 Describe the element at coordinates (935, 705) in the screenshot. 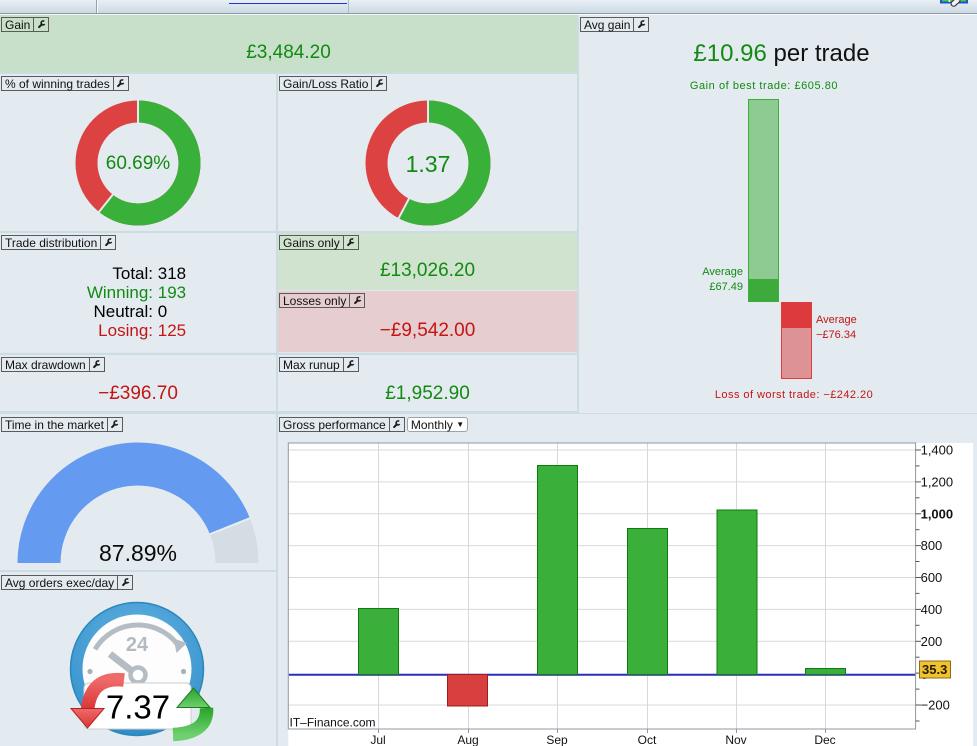

I see `svg-text: −200` at that location.